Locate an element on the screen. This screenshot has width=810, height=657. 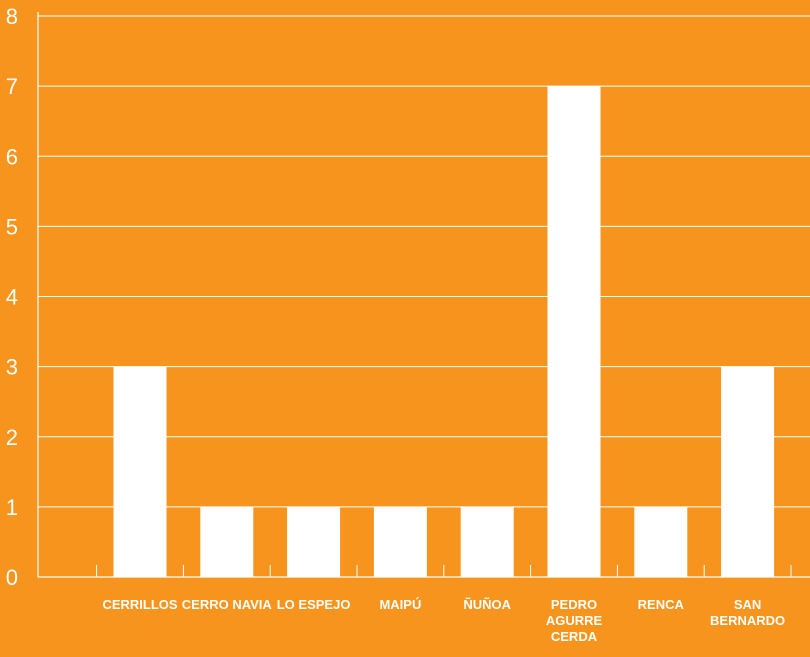
x-tick-label: AGURRE is located at coordinates (574, 620).